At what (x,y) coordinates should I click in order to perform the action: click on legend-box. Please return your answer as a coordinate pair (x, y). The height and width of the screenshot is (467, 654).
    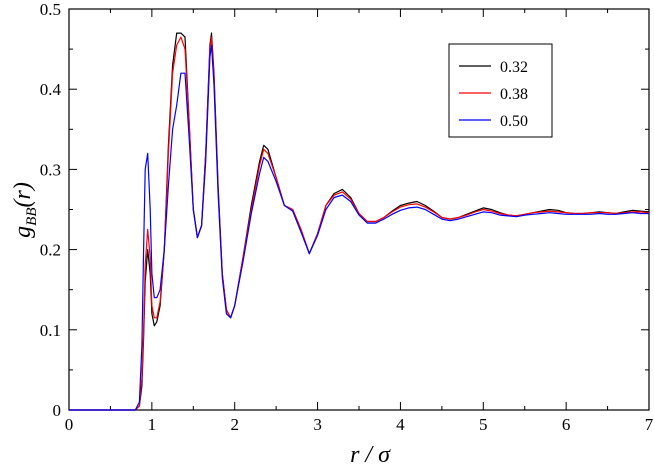
    Looking at the image, I should click on (500, 90).